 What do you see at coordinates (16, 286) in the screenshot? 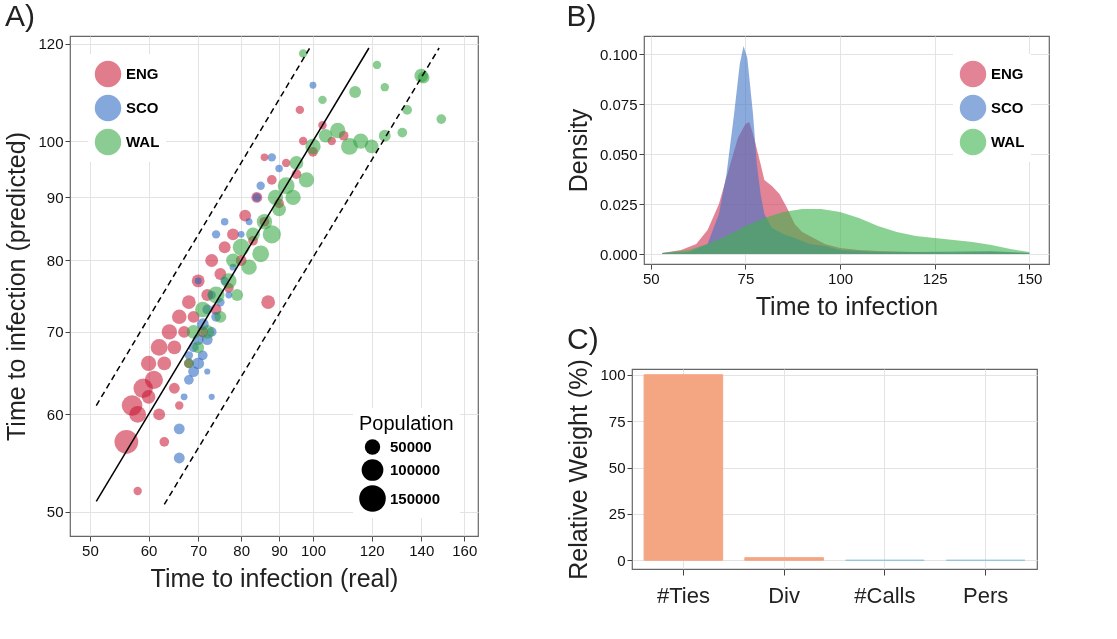
I see `y-axis-title: Time to infection (predicted)` at bounding box center [16, 286].